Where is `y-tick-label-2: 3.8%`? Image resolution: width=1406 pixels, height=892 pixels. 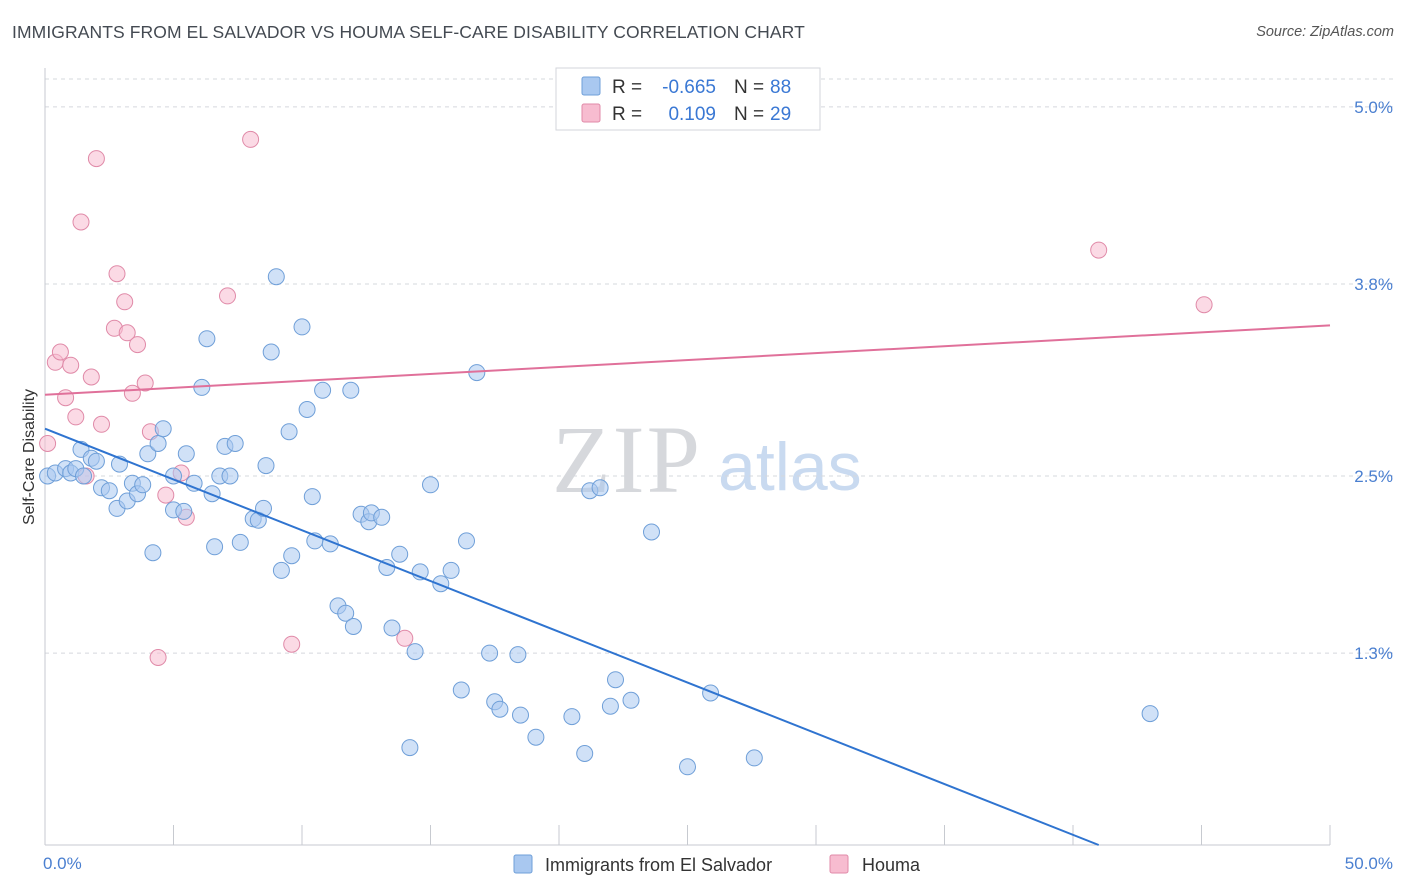
y-tick-label-2: 3.8% is located at coordinates (1373, 284).